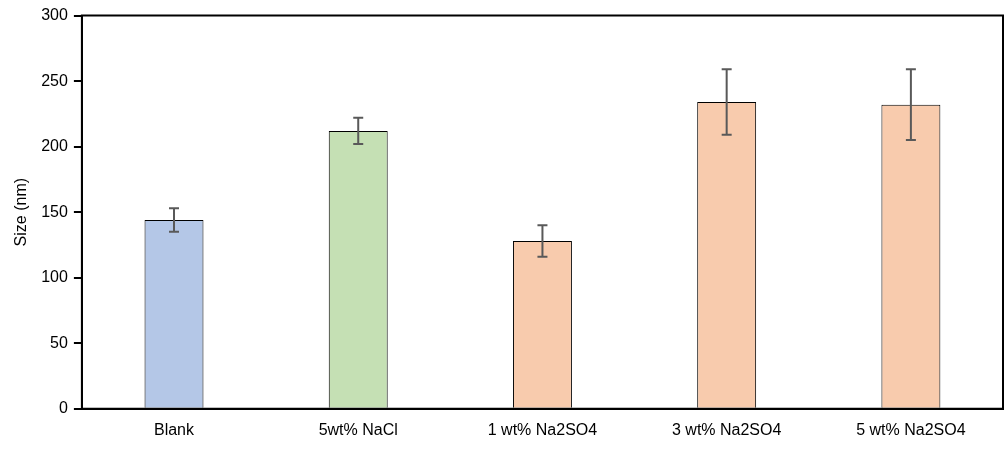 This screenshot has width=1007, height=457. What do you see at coordinates (54, 277) in the screenshot?
I see `y-tick-label: 100` at bounding box center [54, 277].